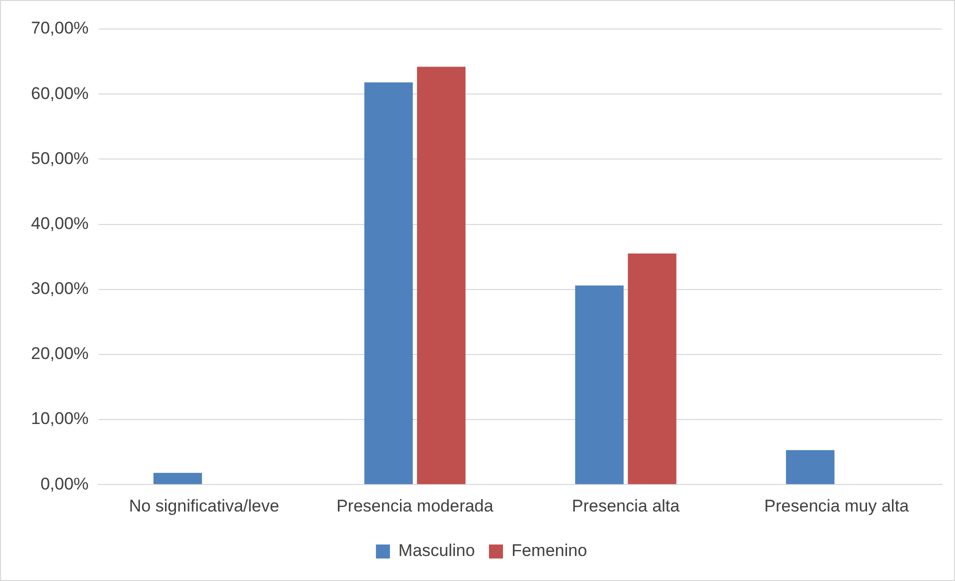 The width and height of the screenshot is (955, 581). Describe the element at coordinates (549, 550) in the screenshot. I see `legend-label: Femenino` at that location.